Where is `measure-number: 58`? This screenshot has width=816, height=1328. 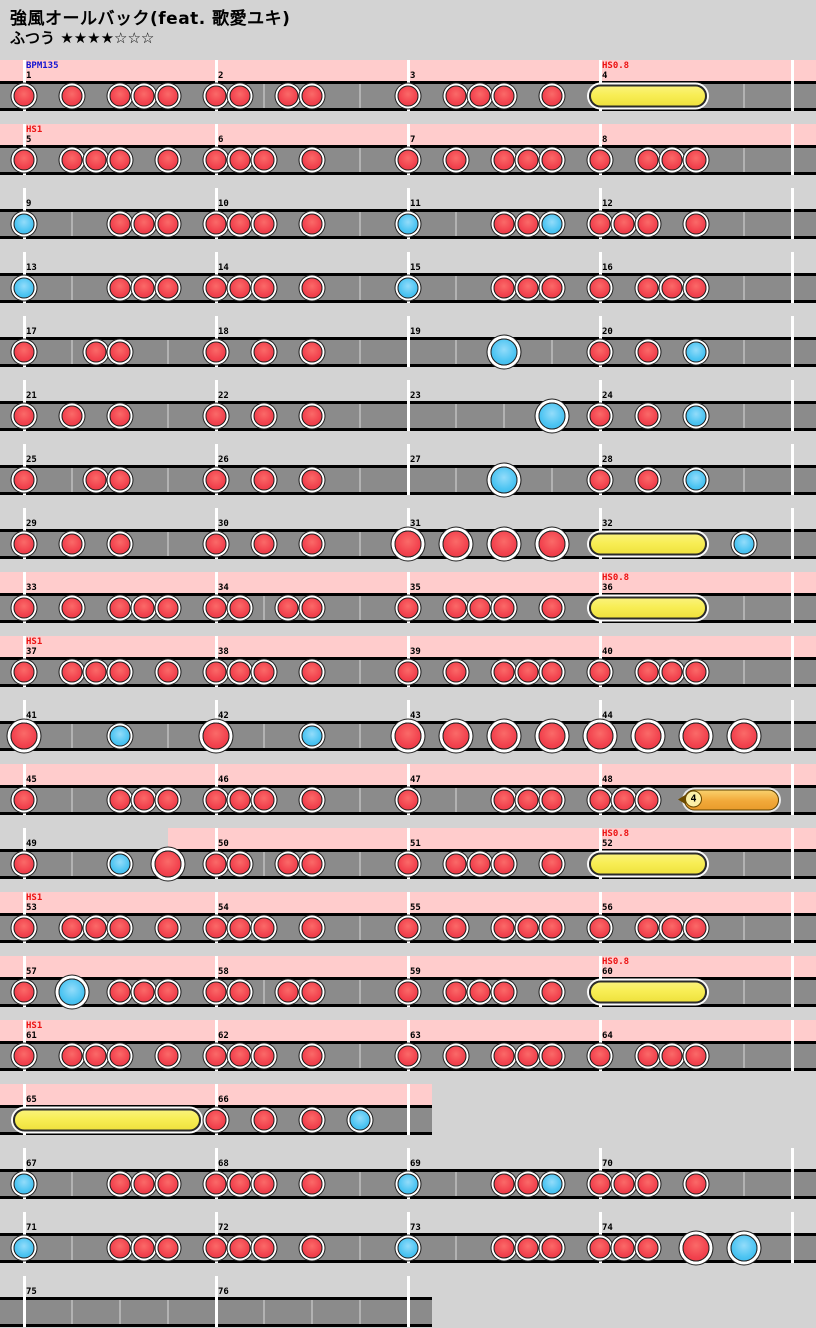 measure-number: 58 is located at coordinates (223, 972).